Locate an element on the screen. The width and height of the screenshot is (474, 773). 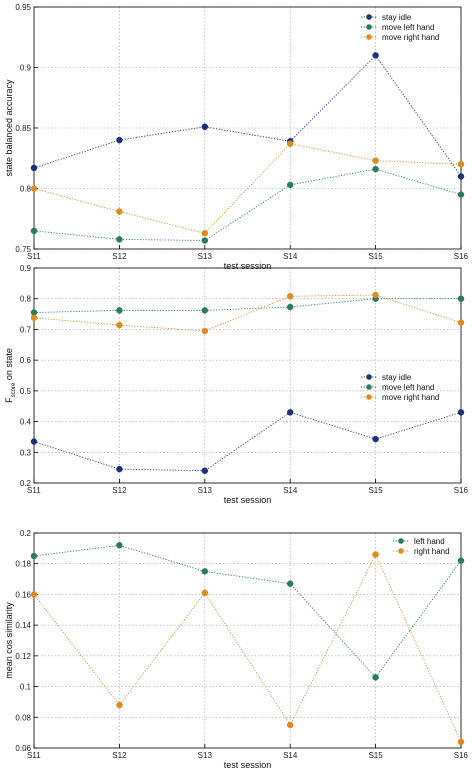
y-tick-label: 0.08 is located at coordinates (23, 717).